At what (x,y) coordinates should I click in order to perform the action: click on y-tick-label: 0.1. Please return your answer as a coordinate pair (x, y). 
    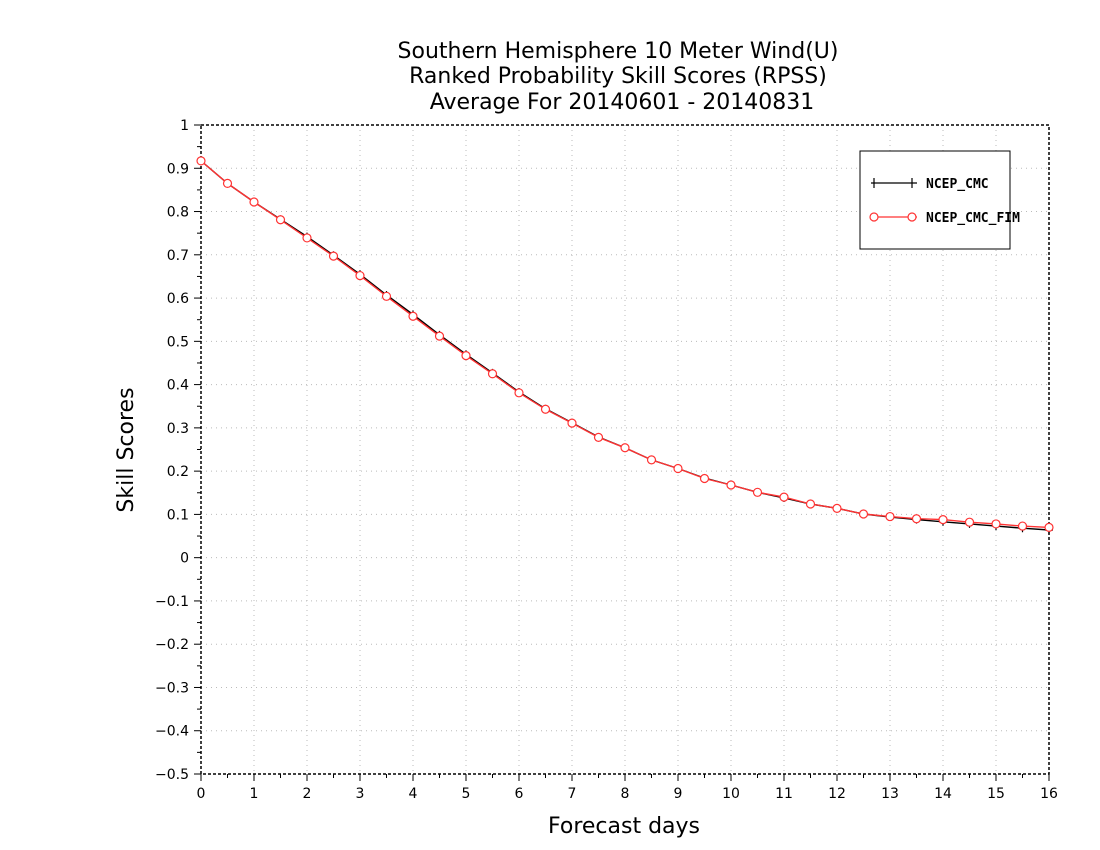
    Looking at the image, I should click on (178, 515).